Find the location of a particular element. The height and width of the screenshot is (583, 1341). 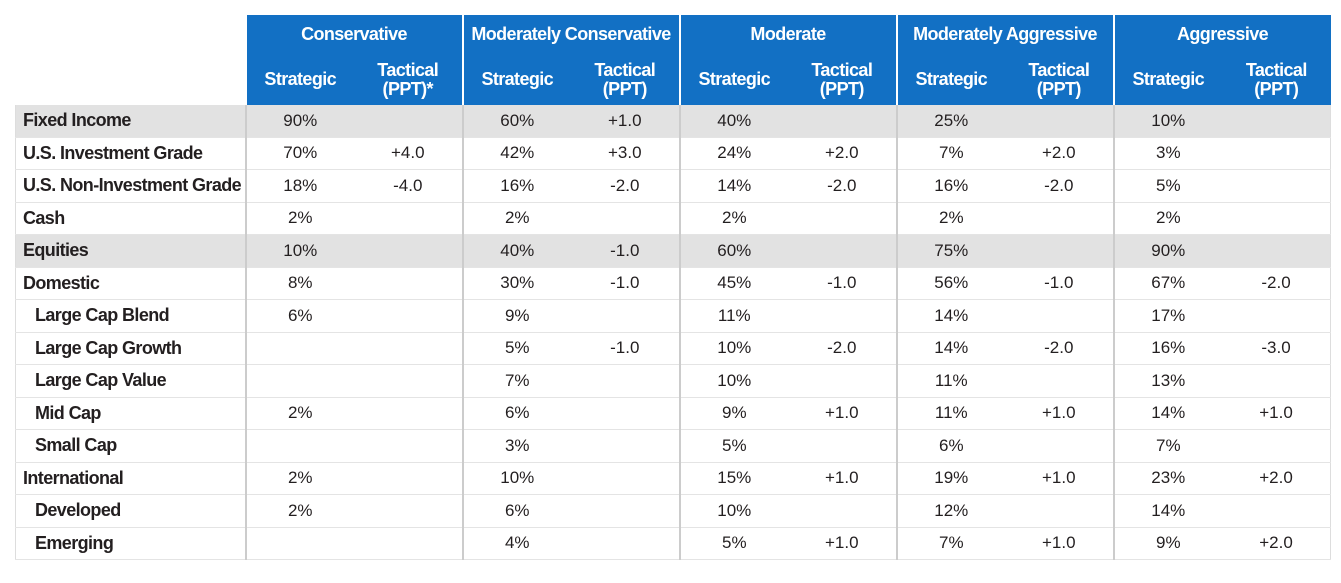

row-label: Mid Cap is located at coordinates (130, 413).